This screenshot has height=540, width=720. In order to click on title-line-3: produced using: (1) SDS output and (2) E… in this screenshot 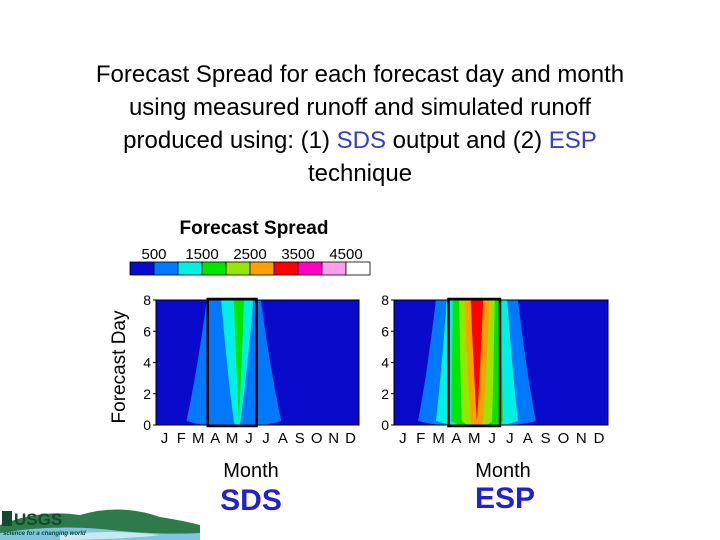, I will do `click(360, 140)`.